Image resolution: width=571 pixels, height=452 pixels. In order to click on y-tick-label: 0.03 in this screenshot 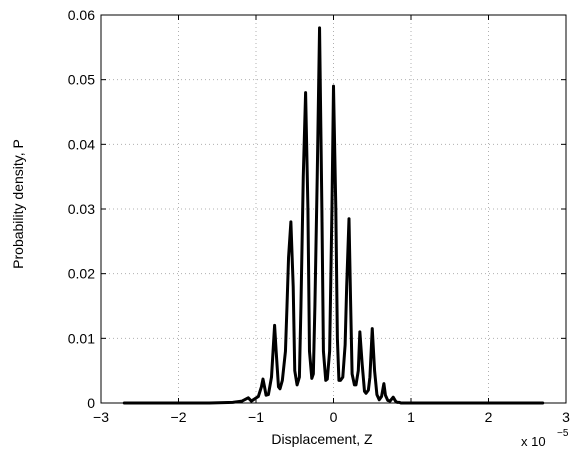, I will do `click(81, 209)`.